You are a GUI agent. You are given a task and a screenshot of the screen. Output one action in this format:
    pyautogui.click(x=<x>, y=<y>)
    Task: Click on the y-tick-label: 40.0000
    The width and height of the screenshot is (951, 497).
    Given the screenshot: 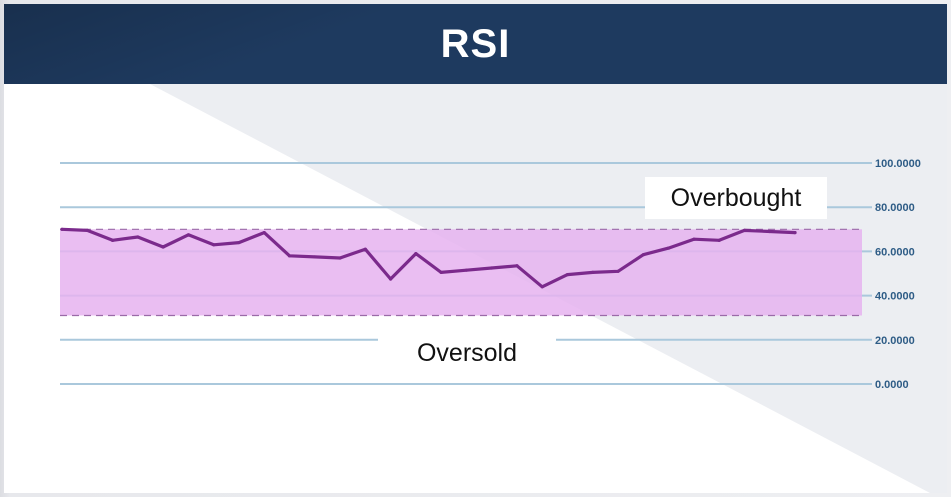 What is the action you would take?
    pyautogui.click(x=895, y=297)
    